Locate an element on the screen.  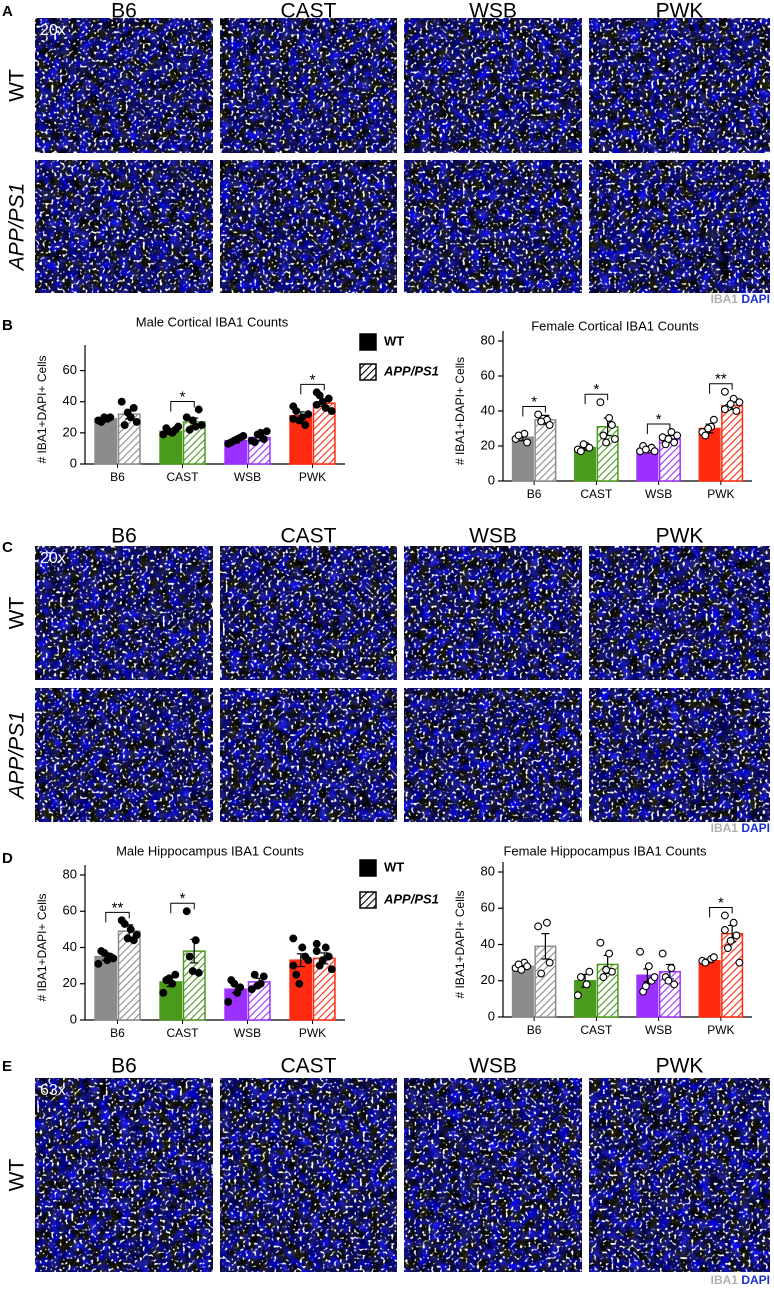
panel-label: B is located at coordinates (7, 325).